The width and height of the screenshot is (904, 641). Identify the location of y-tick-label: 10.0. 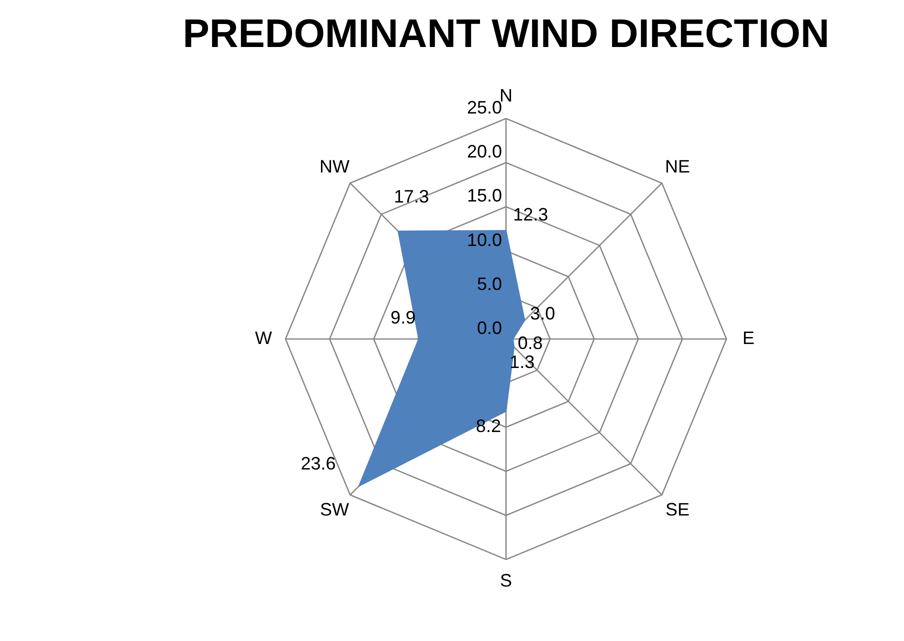
(484, 240).